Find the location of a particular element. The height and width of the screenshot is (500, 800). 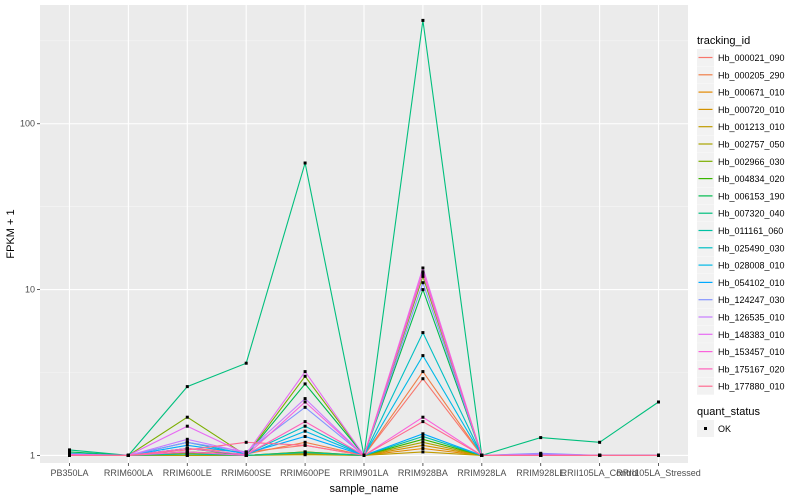

y-tick-label: 100 is located at coordinates (27, 124).